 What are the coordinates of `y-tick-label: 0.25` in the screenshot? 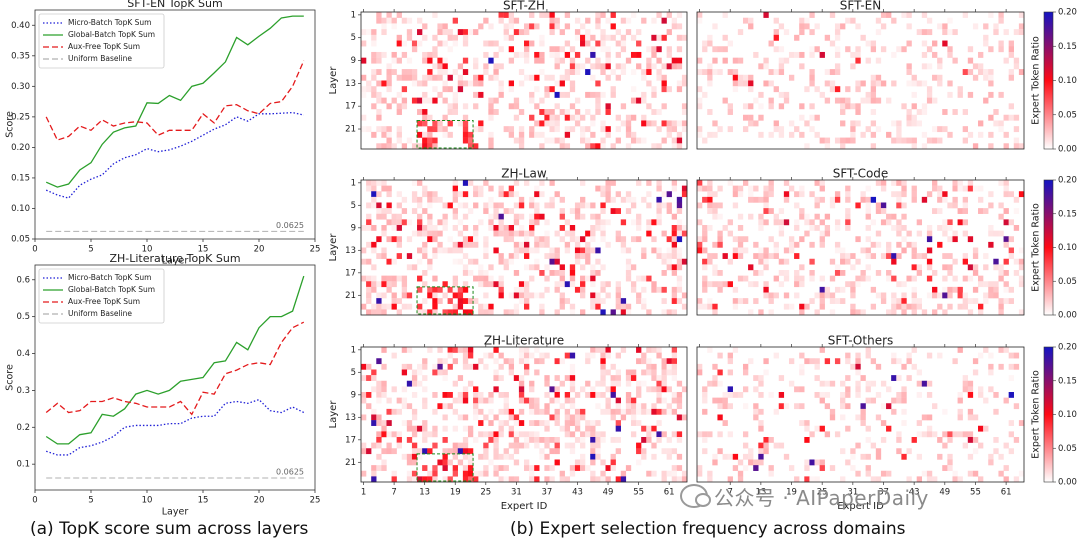 It's located at (20, 117).